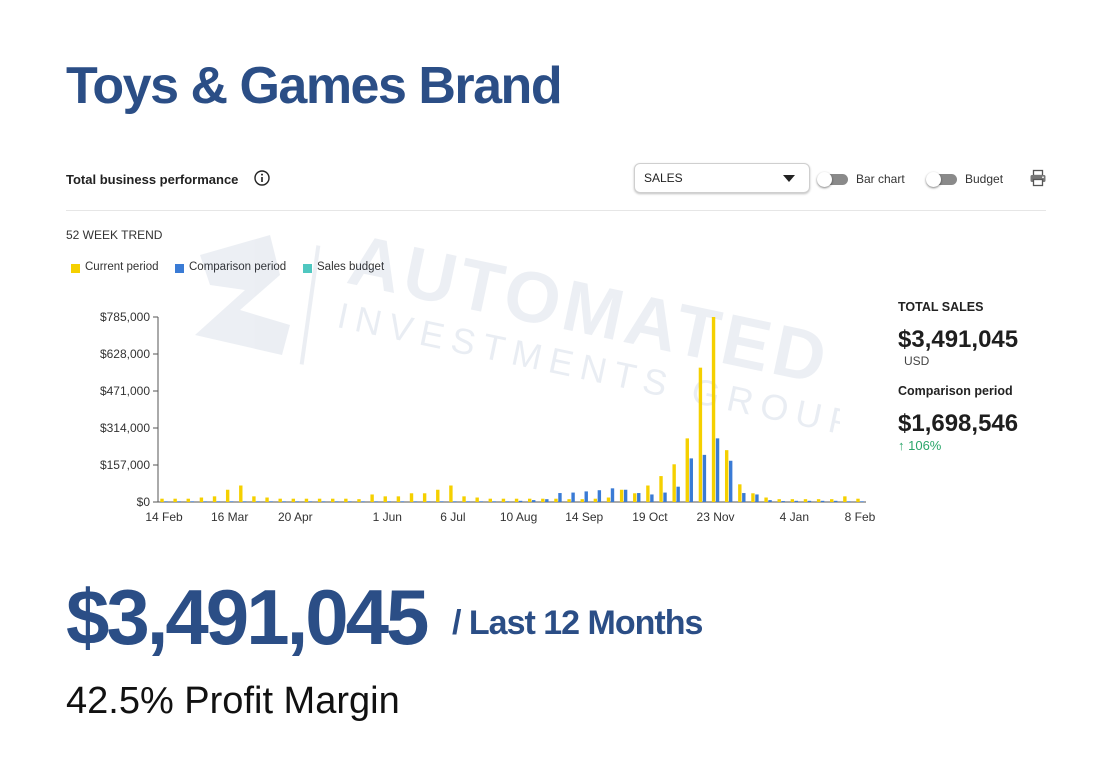 The image size is (1111, 783). I want to click on print-icon, so click(1038, 178).